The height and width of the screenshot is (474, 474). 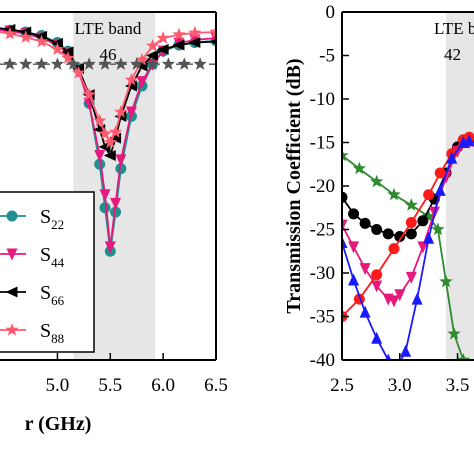 I want to click on y-tick-label: -25, so click(x=322, y=230).